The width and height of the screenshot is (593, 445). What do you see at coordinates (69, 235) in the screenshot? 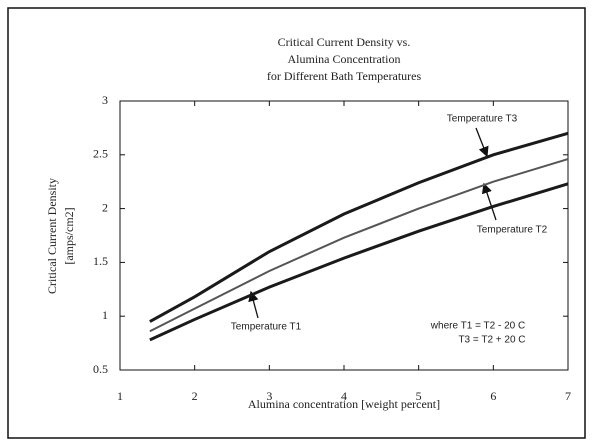
I see `y-axis-label: [amps/cm2]` at bounding box center [69, 235].